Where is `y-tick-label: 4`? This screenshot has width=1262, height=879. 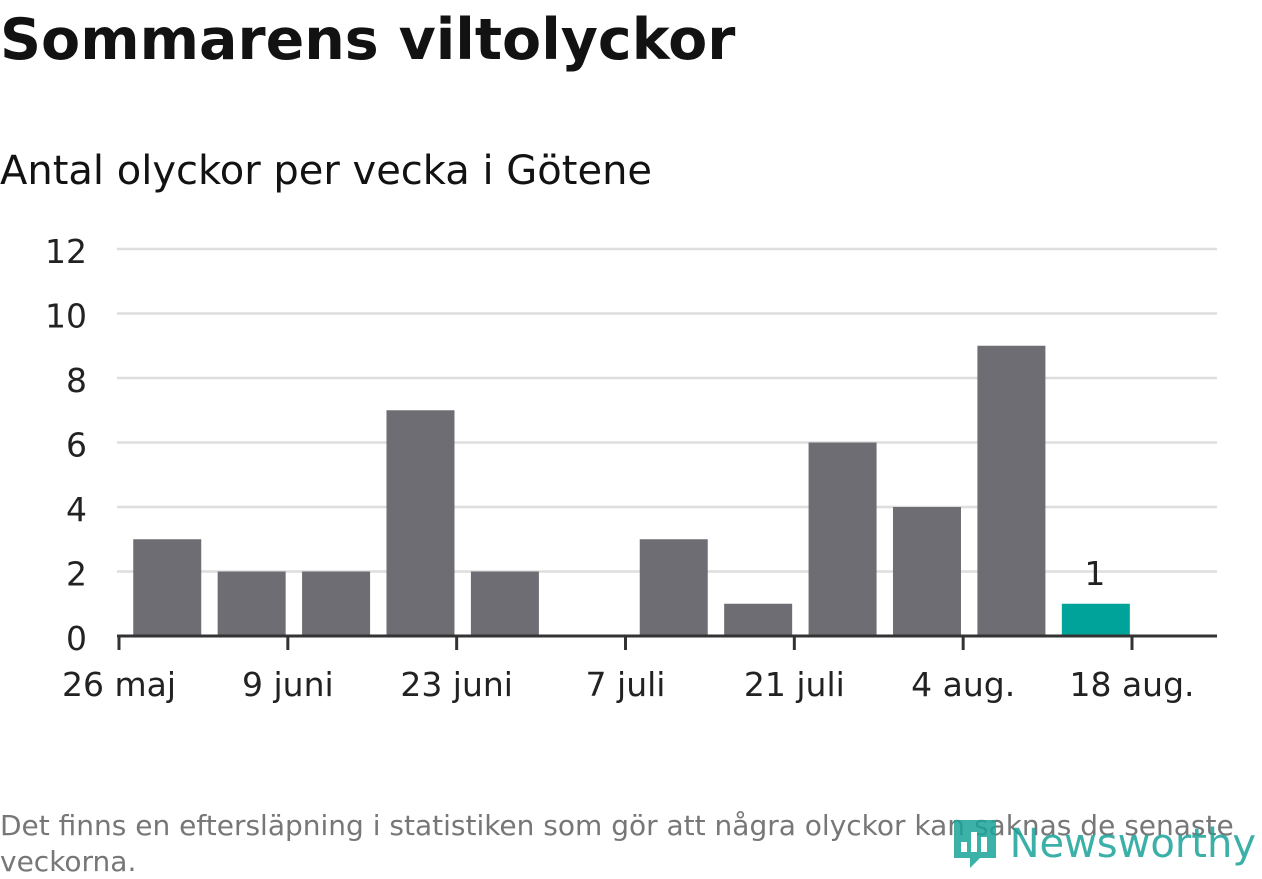 y-tick-label: 4 is located at coordinates (76, 509).